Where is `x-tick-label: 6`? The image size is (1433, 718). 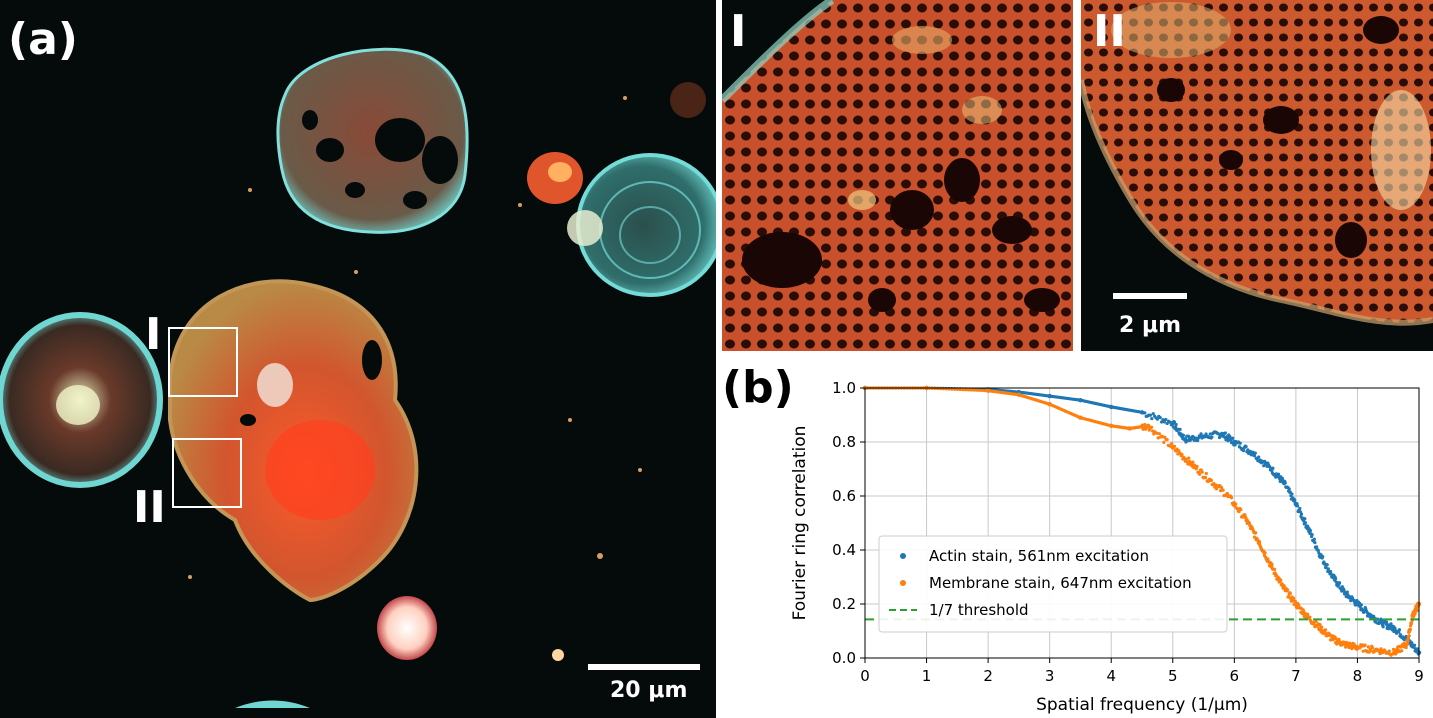
x-tick-label: 6 is located at coordinates (1235, 676).